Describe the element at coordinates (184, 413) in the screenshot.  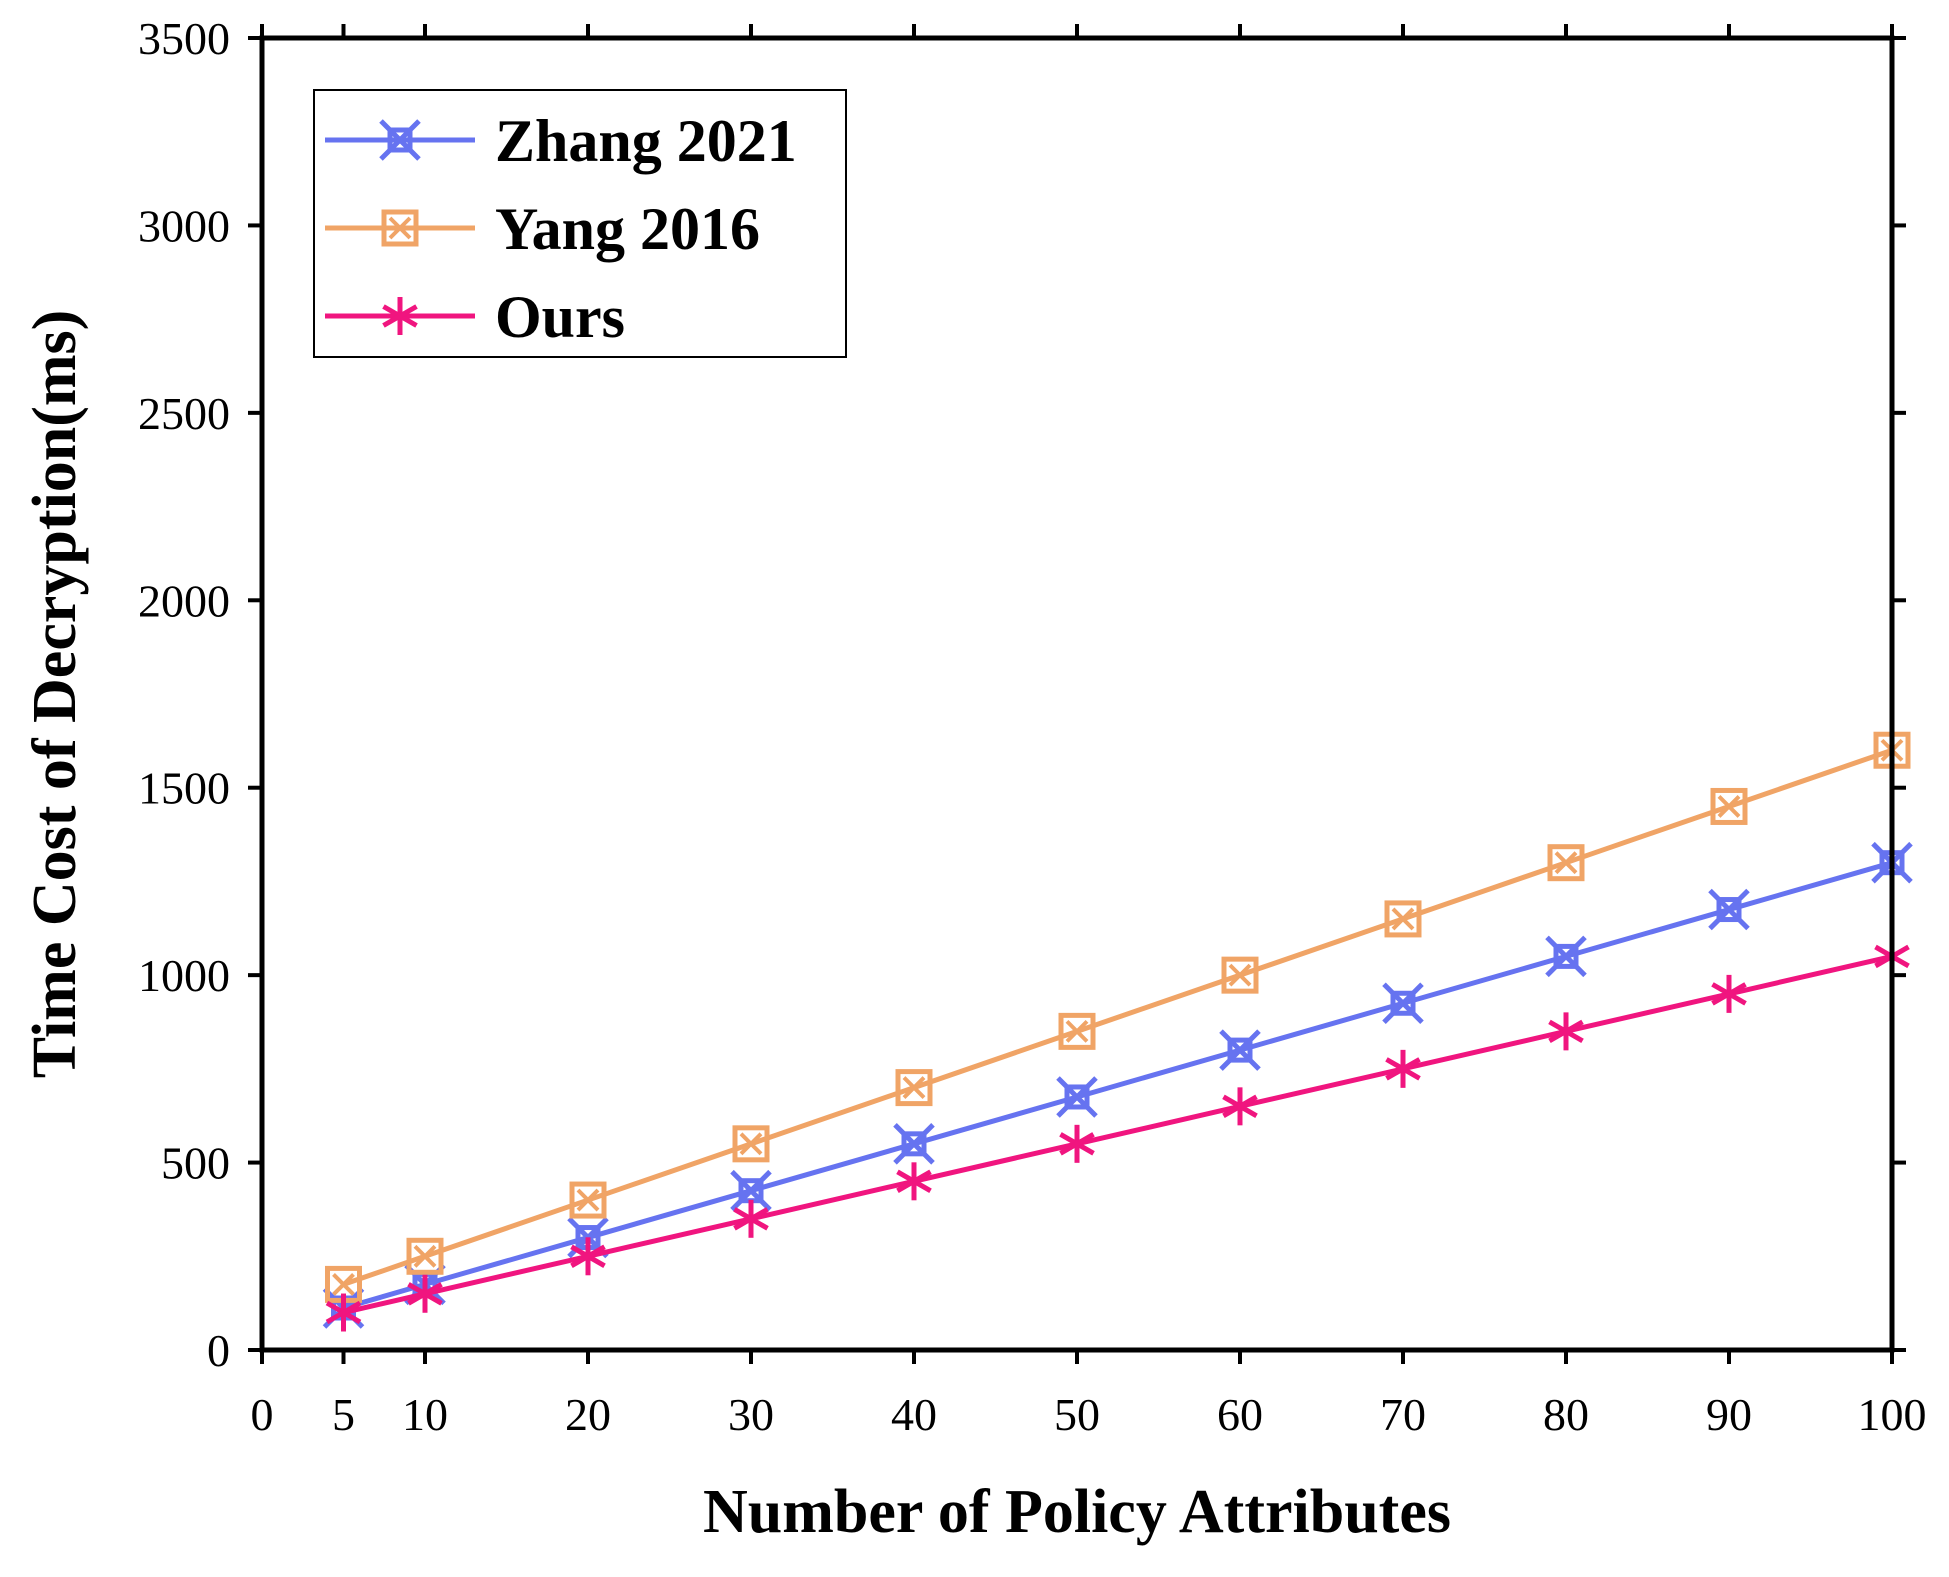
I see `y-tick-label: 2500` at that location.